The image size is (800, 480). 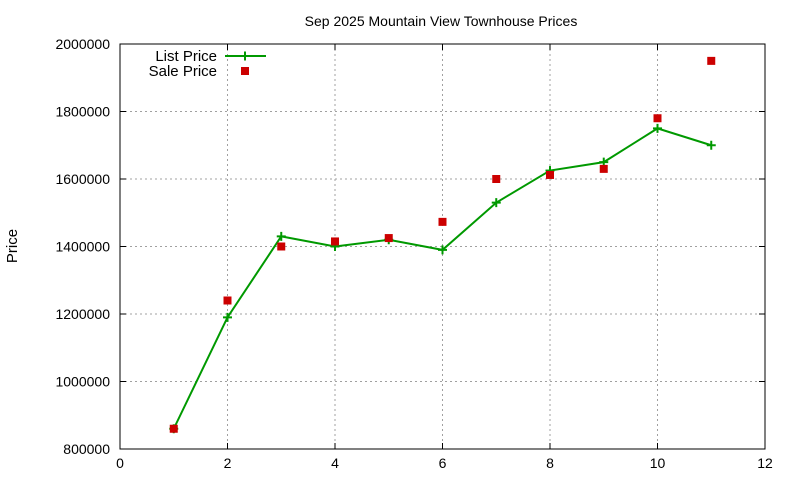 What do you see at coordinates (86, 449) in the screenshot?
I see `y-tick-label: 800000` at bounding box center [86, 449].